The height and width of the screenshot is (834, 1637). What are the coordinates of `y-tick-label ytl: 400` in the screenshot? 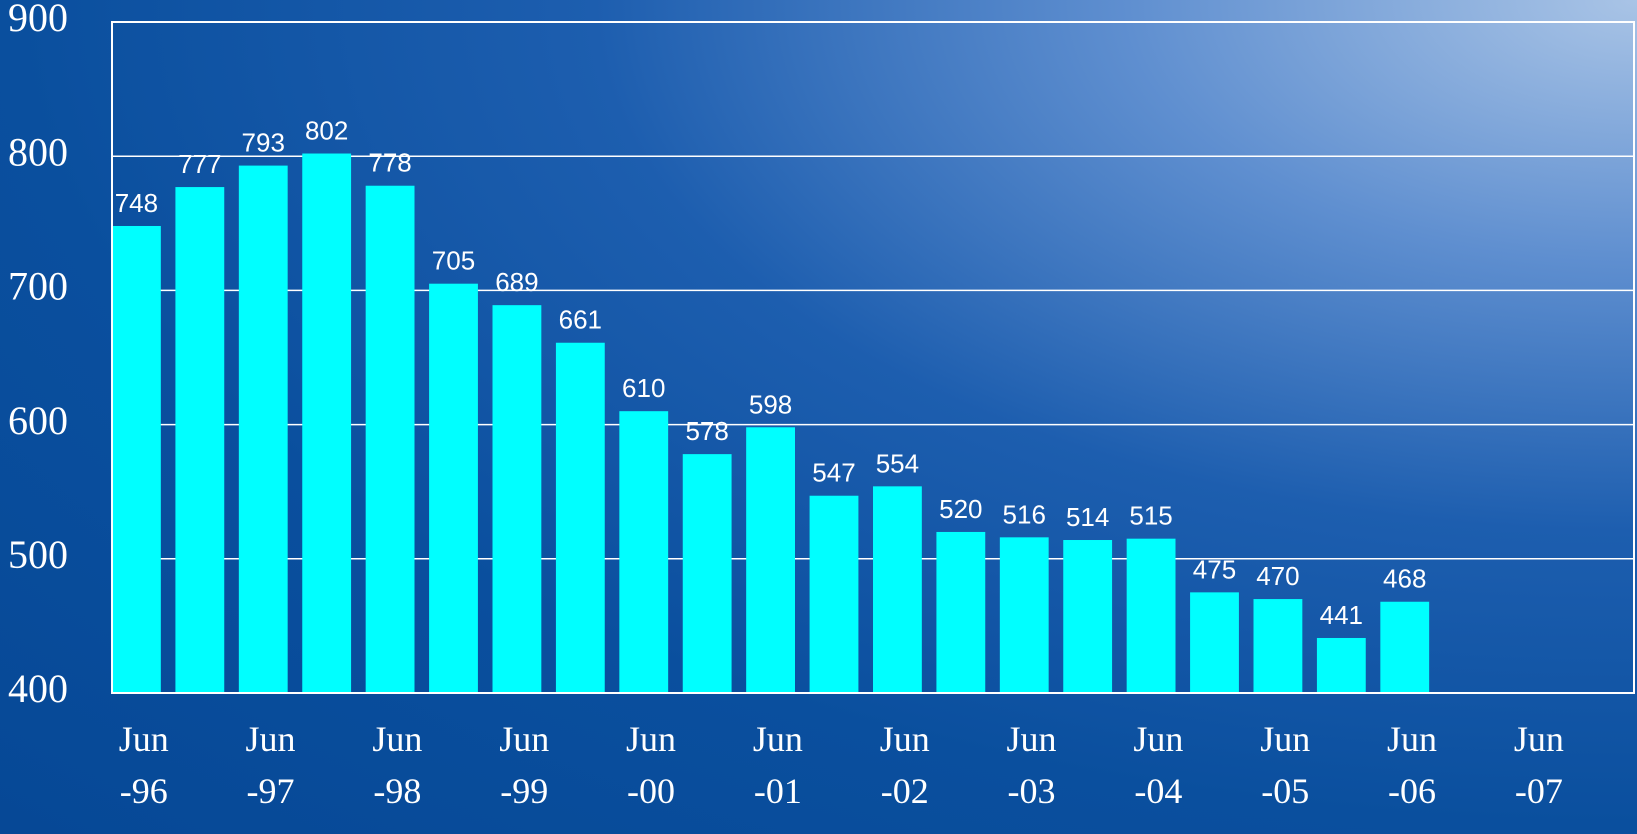 It's located at (38, 688).